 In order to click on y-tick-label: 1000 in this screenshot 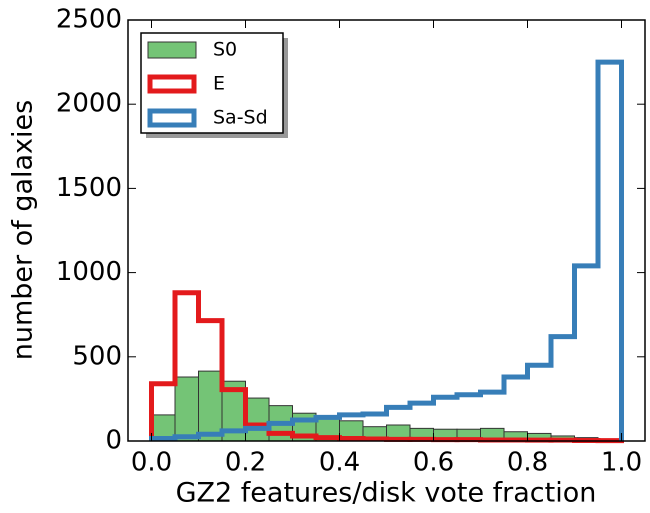, I will do `click(89, 272)`.